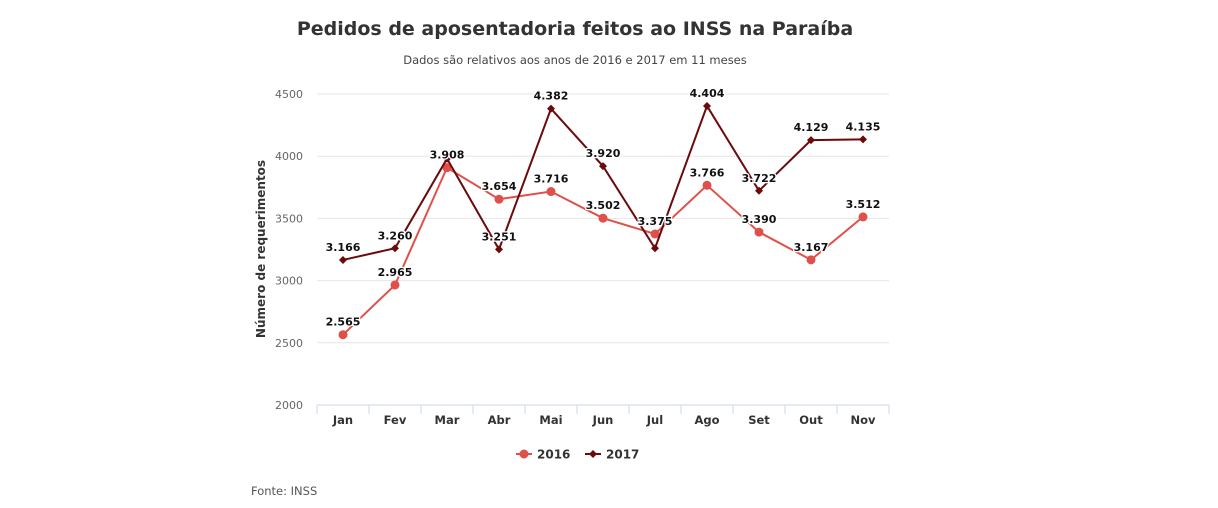  Describe the element at coordinates (289, 250) in the screenshot. I see `y-axis-ticks: 2000 2500 3000 3500 4000 4500` at that location.